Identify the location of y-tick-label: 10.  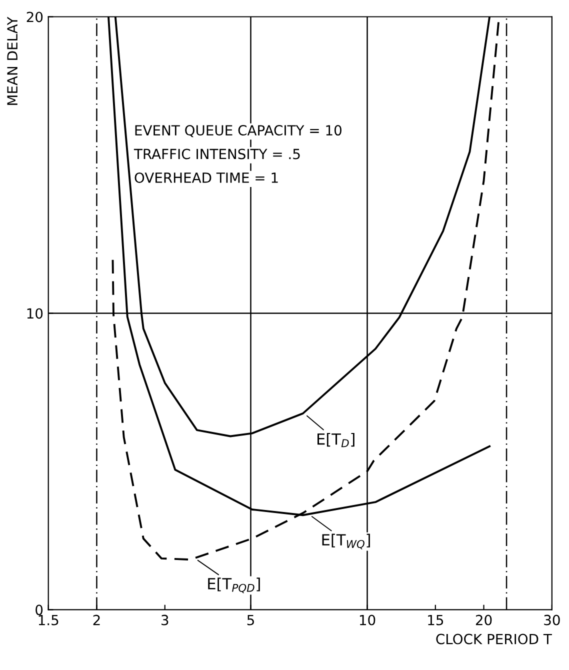
(35, 313).